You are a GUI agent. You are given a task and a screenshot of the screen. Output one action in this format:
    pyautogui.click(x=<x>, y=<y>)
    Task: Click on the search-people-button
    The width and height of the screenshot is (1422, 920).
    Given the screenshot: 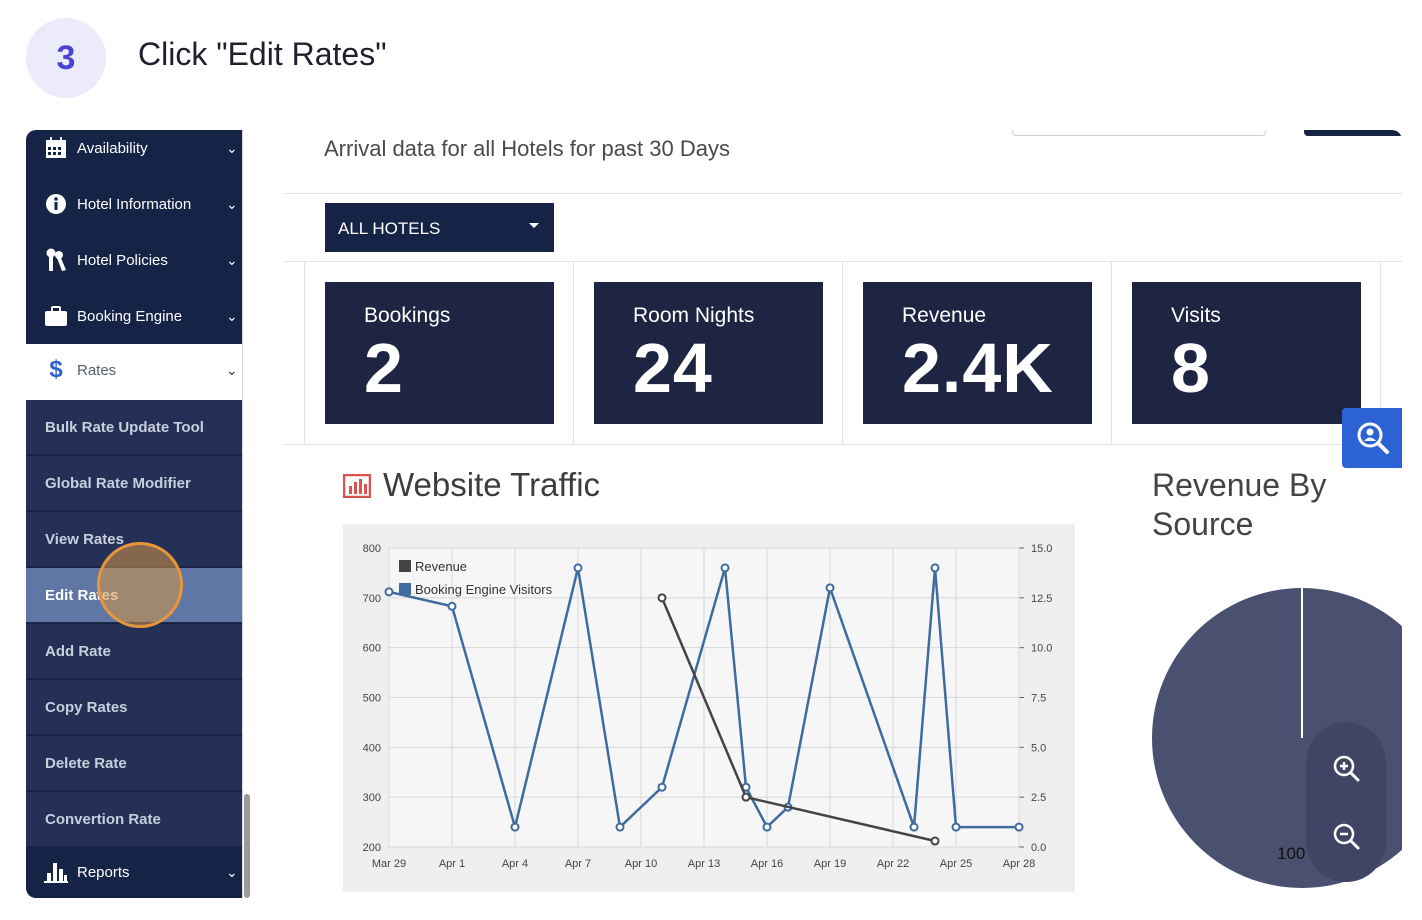 What is the action you would take?
    pyautogui.click(x=1372, y=438)
    